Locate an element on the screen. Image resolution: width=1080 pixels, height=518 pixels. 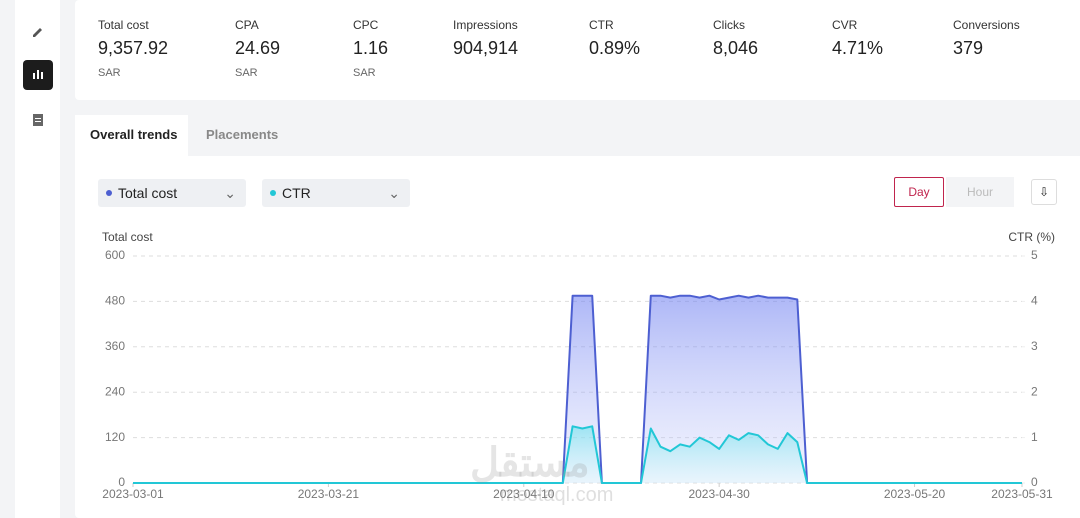
tab: Overall trends is located at coordinates (134, 134).